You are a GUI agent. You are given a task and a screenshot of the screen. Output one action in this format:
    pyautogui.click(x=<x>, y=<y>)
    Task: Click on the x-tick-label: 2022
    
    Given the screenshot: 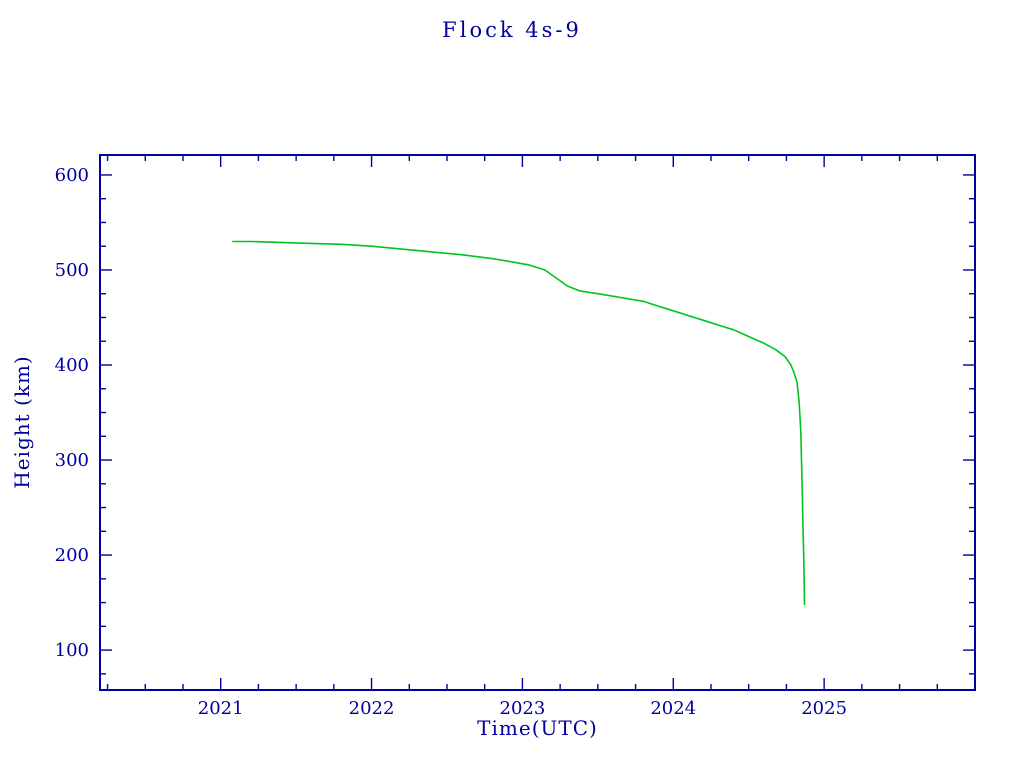 What is the action you would take?
    pyautogui.click(x=372, y=708)
    